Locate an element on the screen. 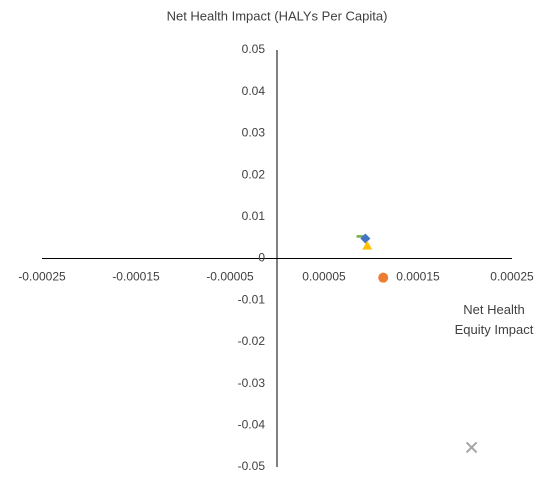 Image resolution: width=550 pixels, height=477 pixels. y-tick-label: -0.03 is located at coordinates (252, 383).